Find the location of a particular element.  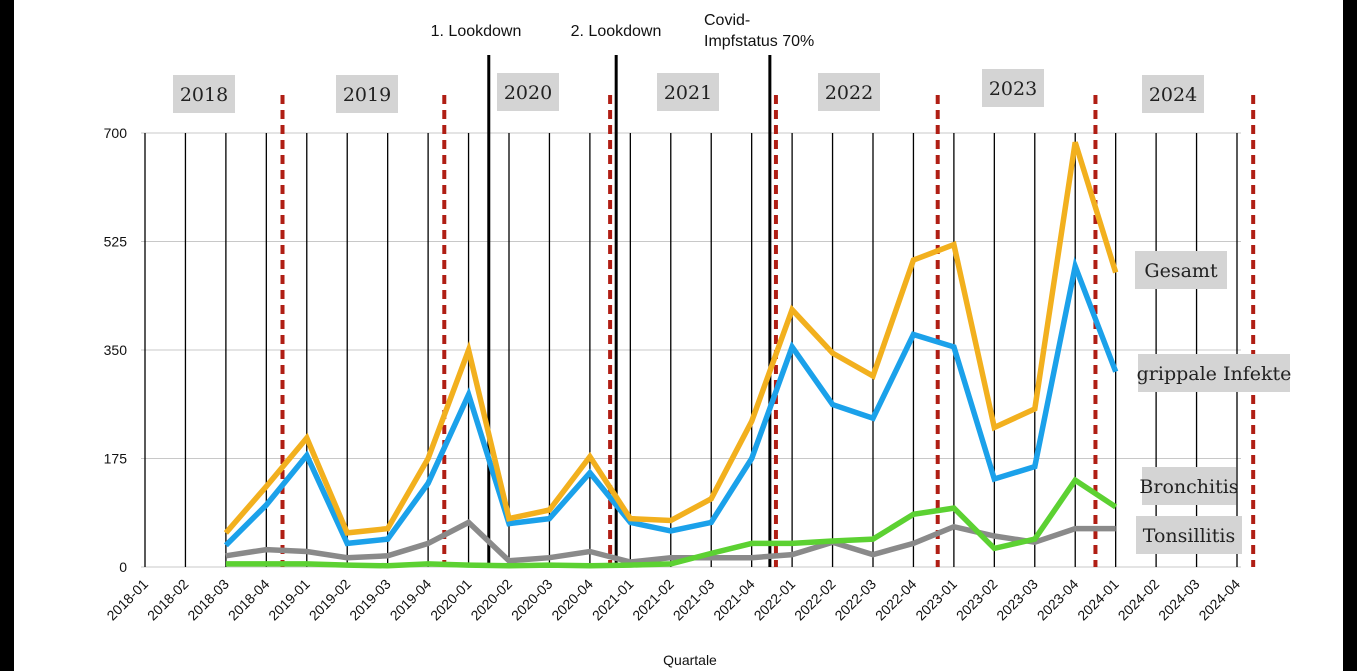

x-tick-label: 2021-01 is located at coordinates (613, 600).